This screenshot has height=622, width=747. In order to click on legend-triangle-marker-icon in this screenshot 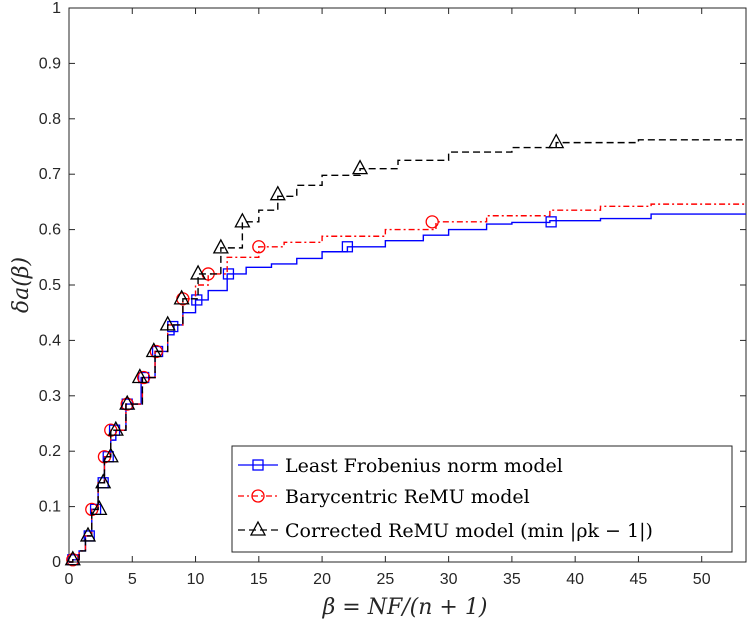, I will do `click(258, 528)`.